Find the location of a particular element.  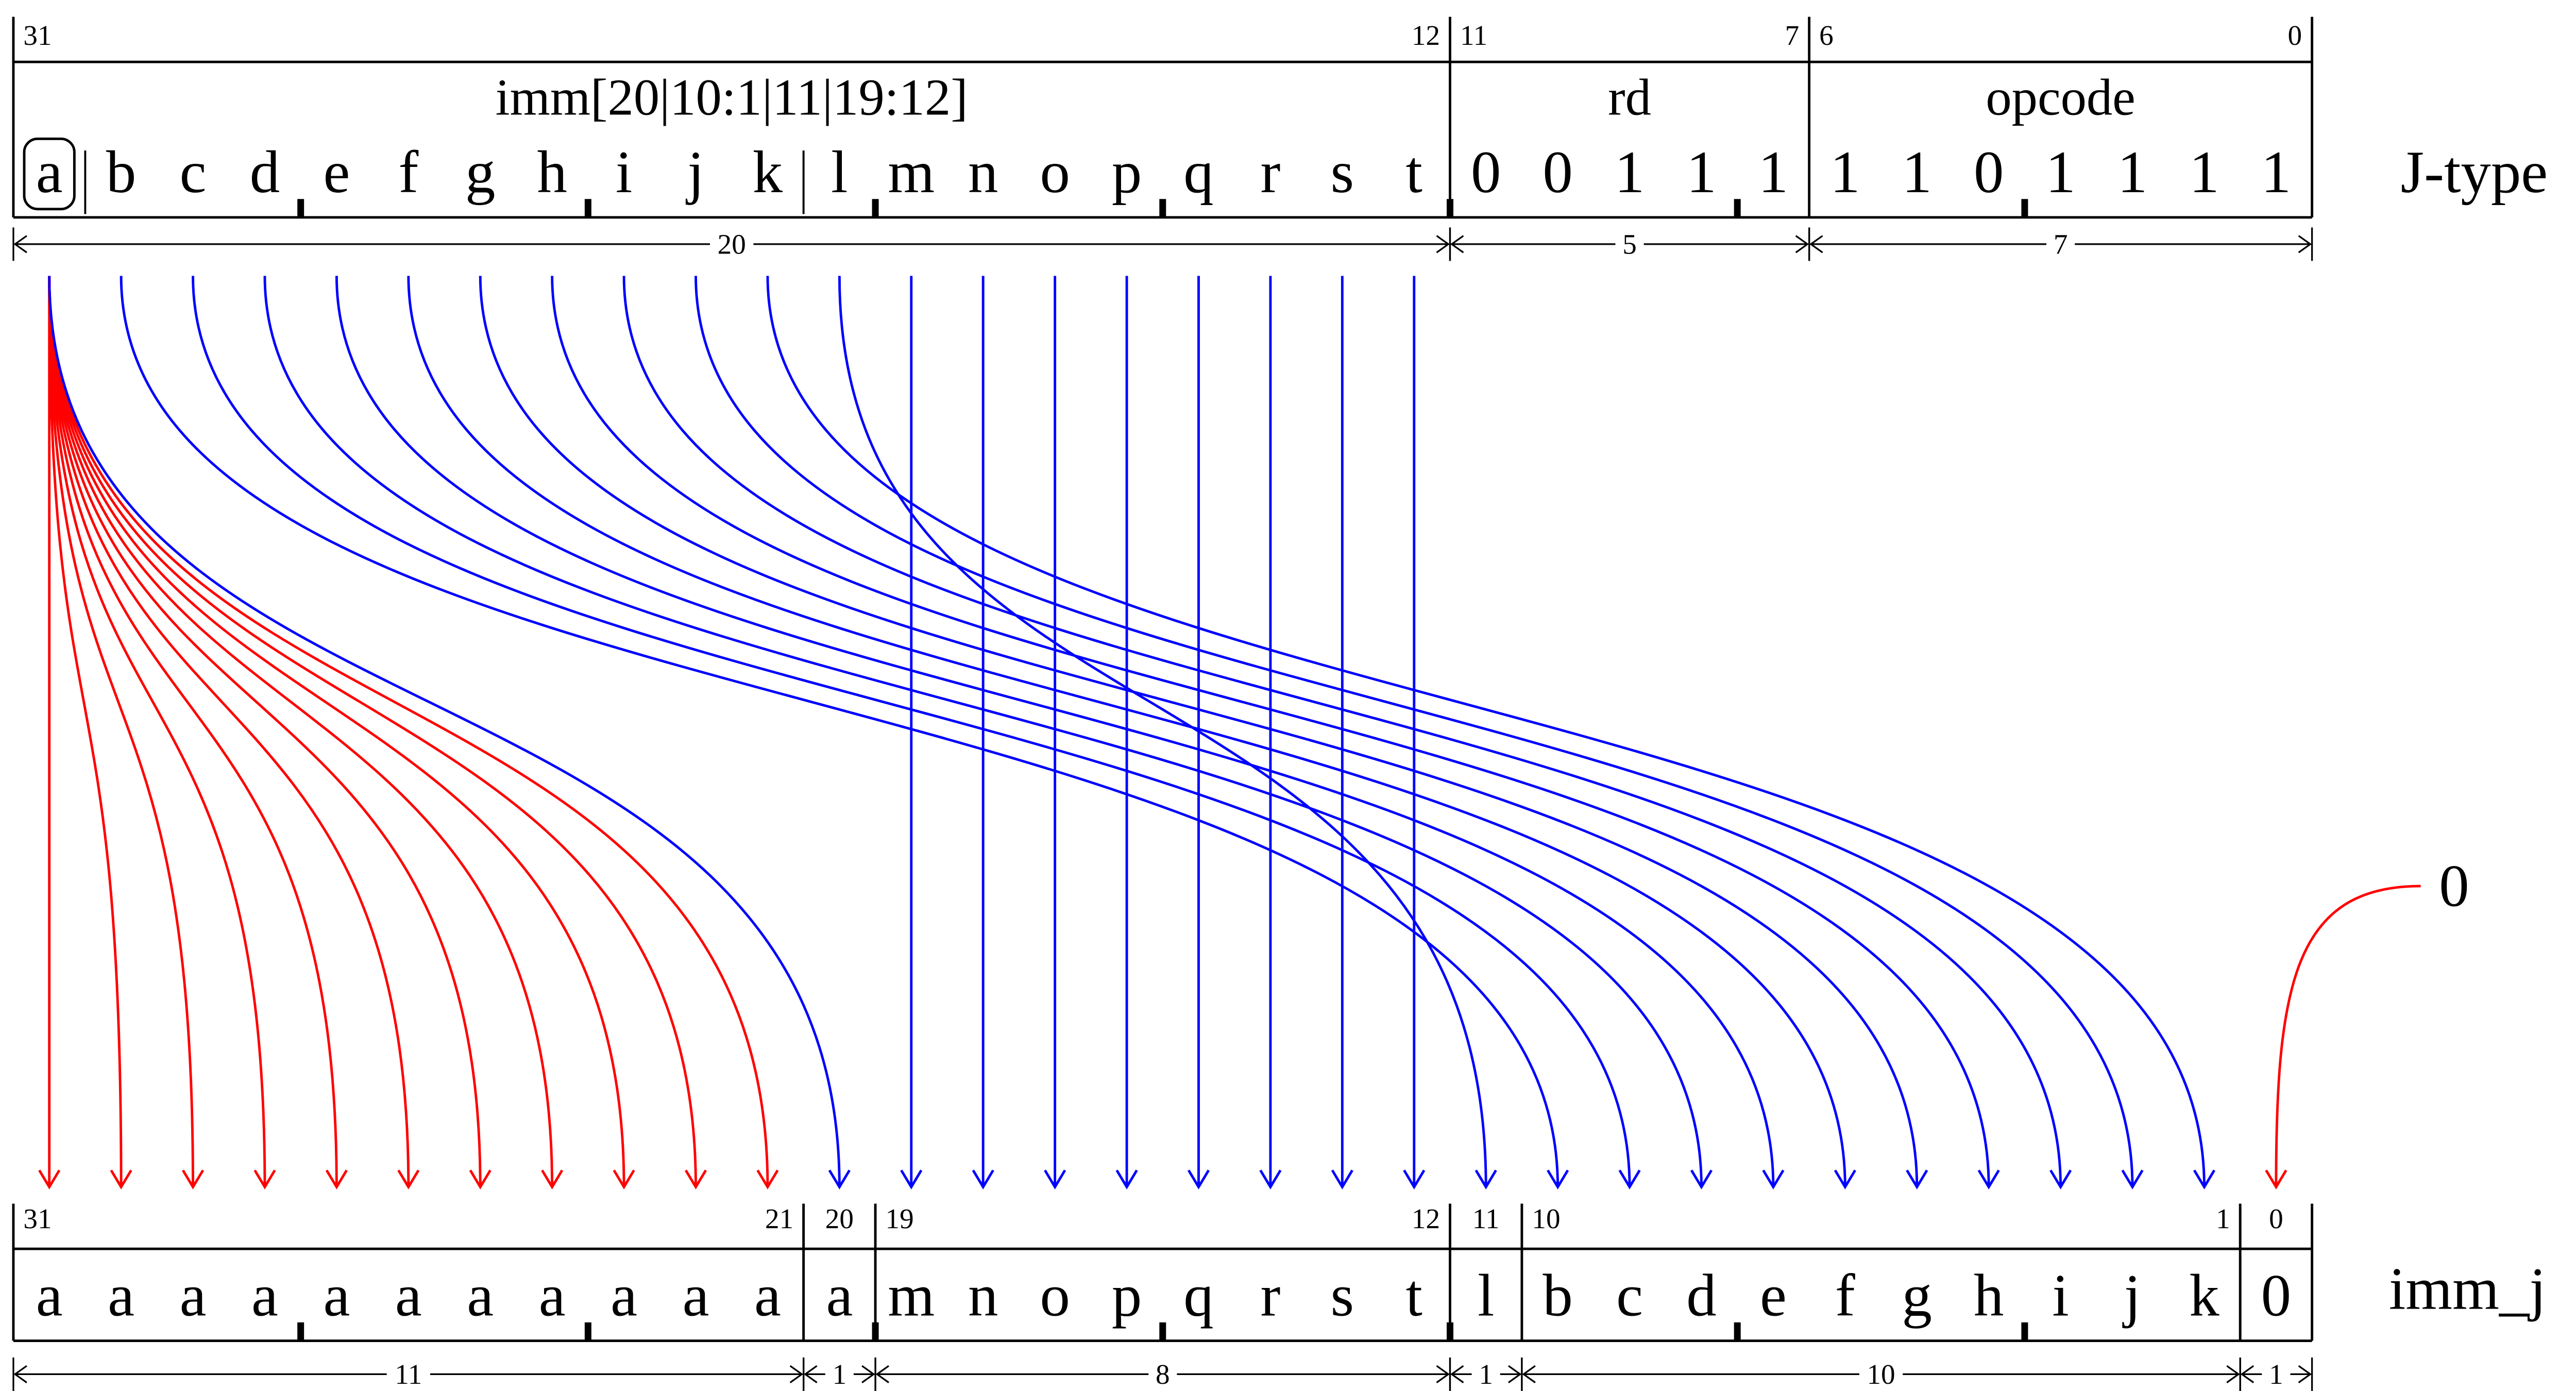

bit-number: 12 is located at coordinates (1426, 35).